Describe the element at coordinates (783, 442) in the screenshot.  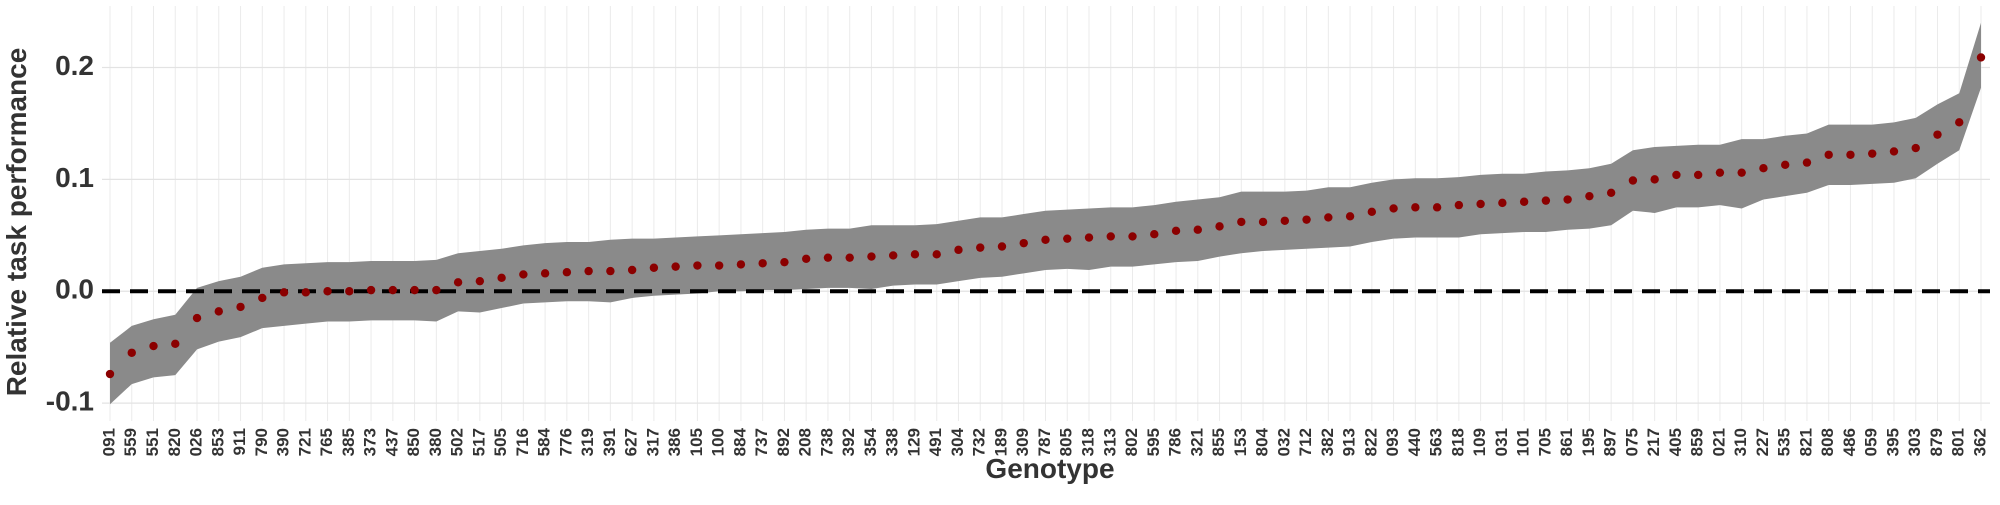
I see `x-tick-label: 892` at that location.